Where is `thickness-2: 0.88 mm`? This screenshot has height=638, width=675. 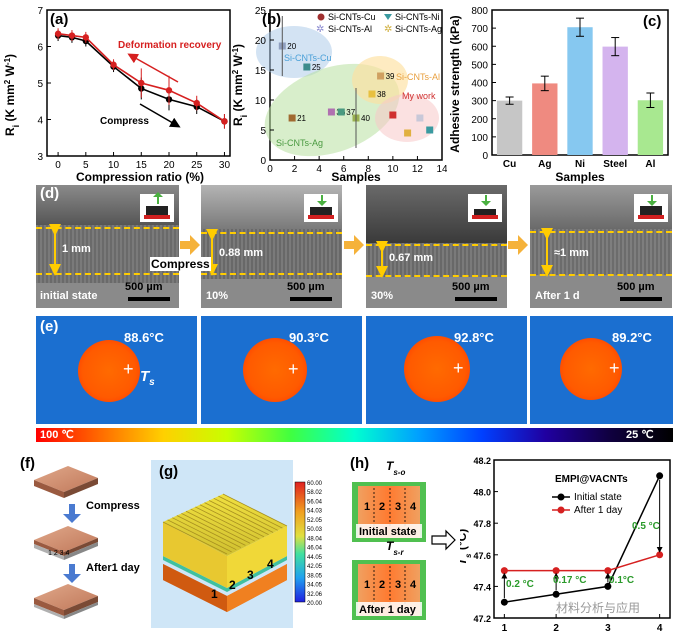
thickness-2: 0.88 mm is located at coordinates (241, 253).